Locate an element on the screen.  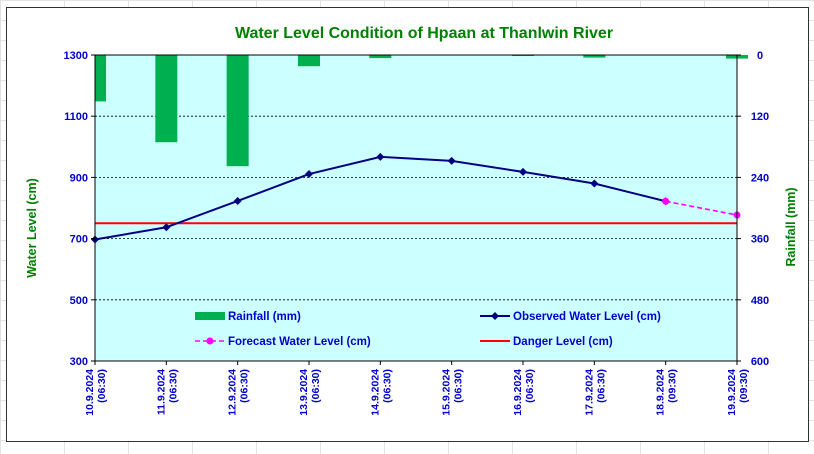
x-tick-label: 13.9.2024 (06:30) is located at coordinates (310, 392).